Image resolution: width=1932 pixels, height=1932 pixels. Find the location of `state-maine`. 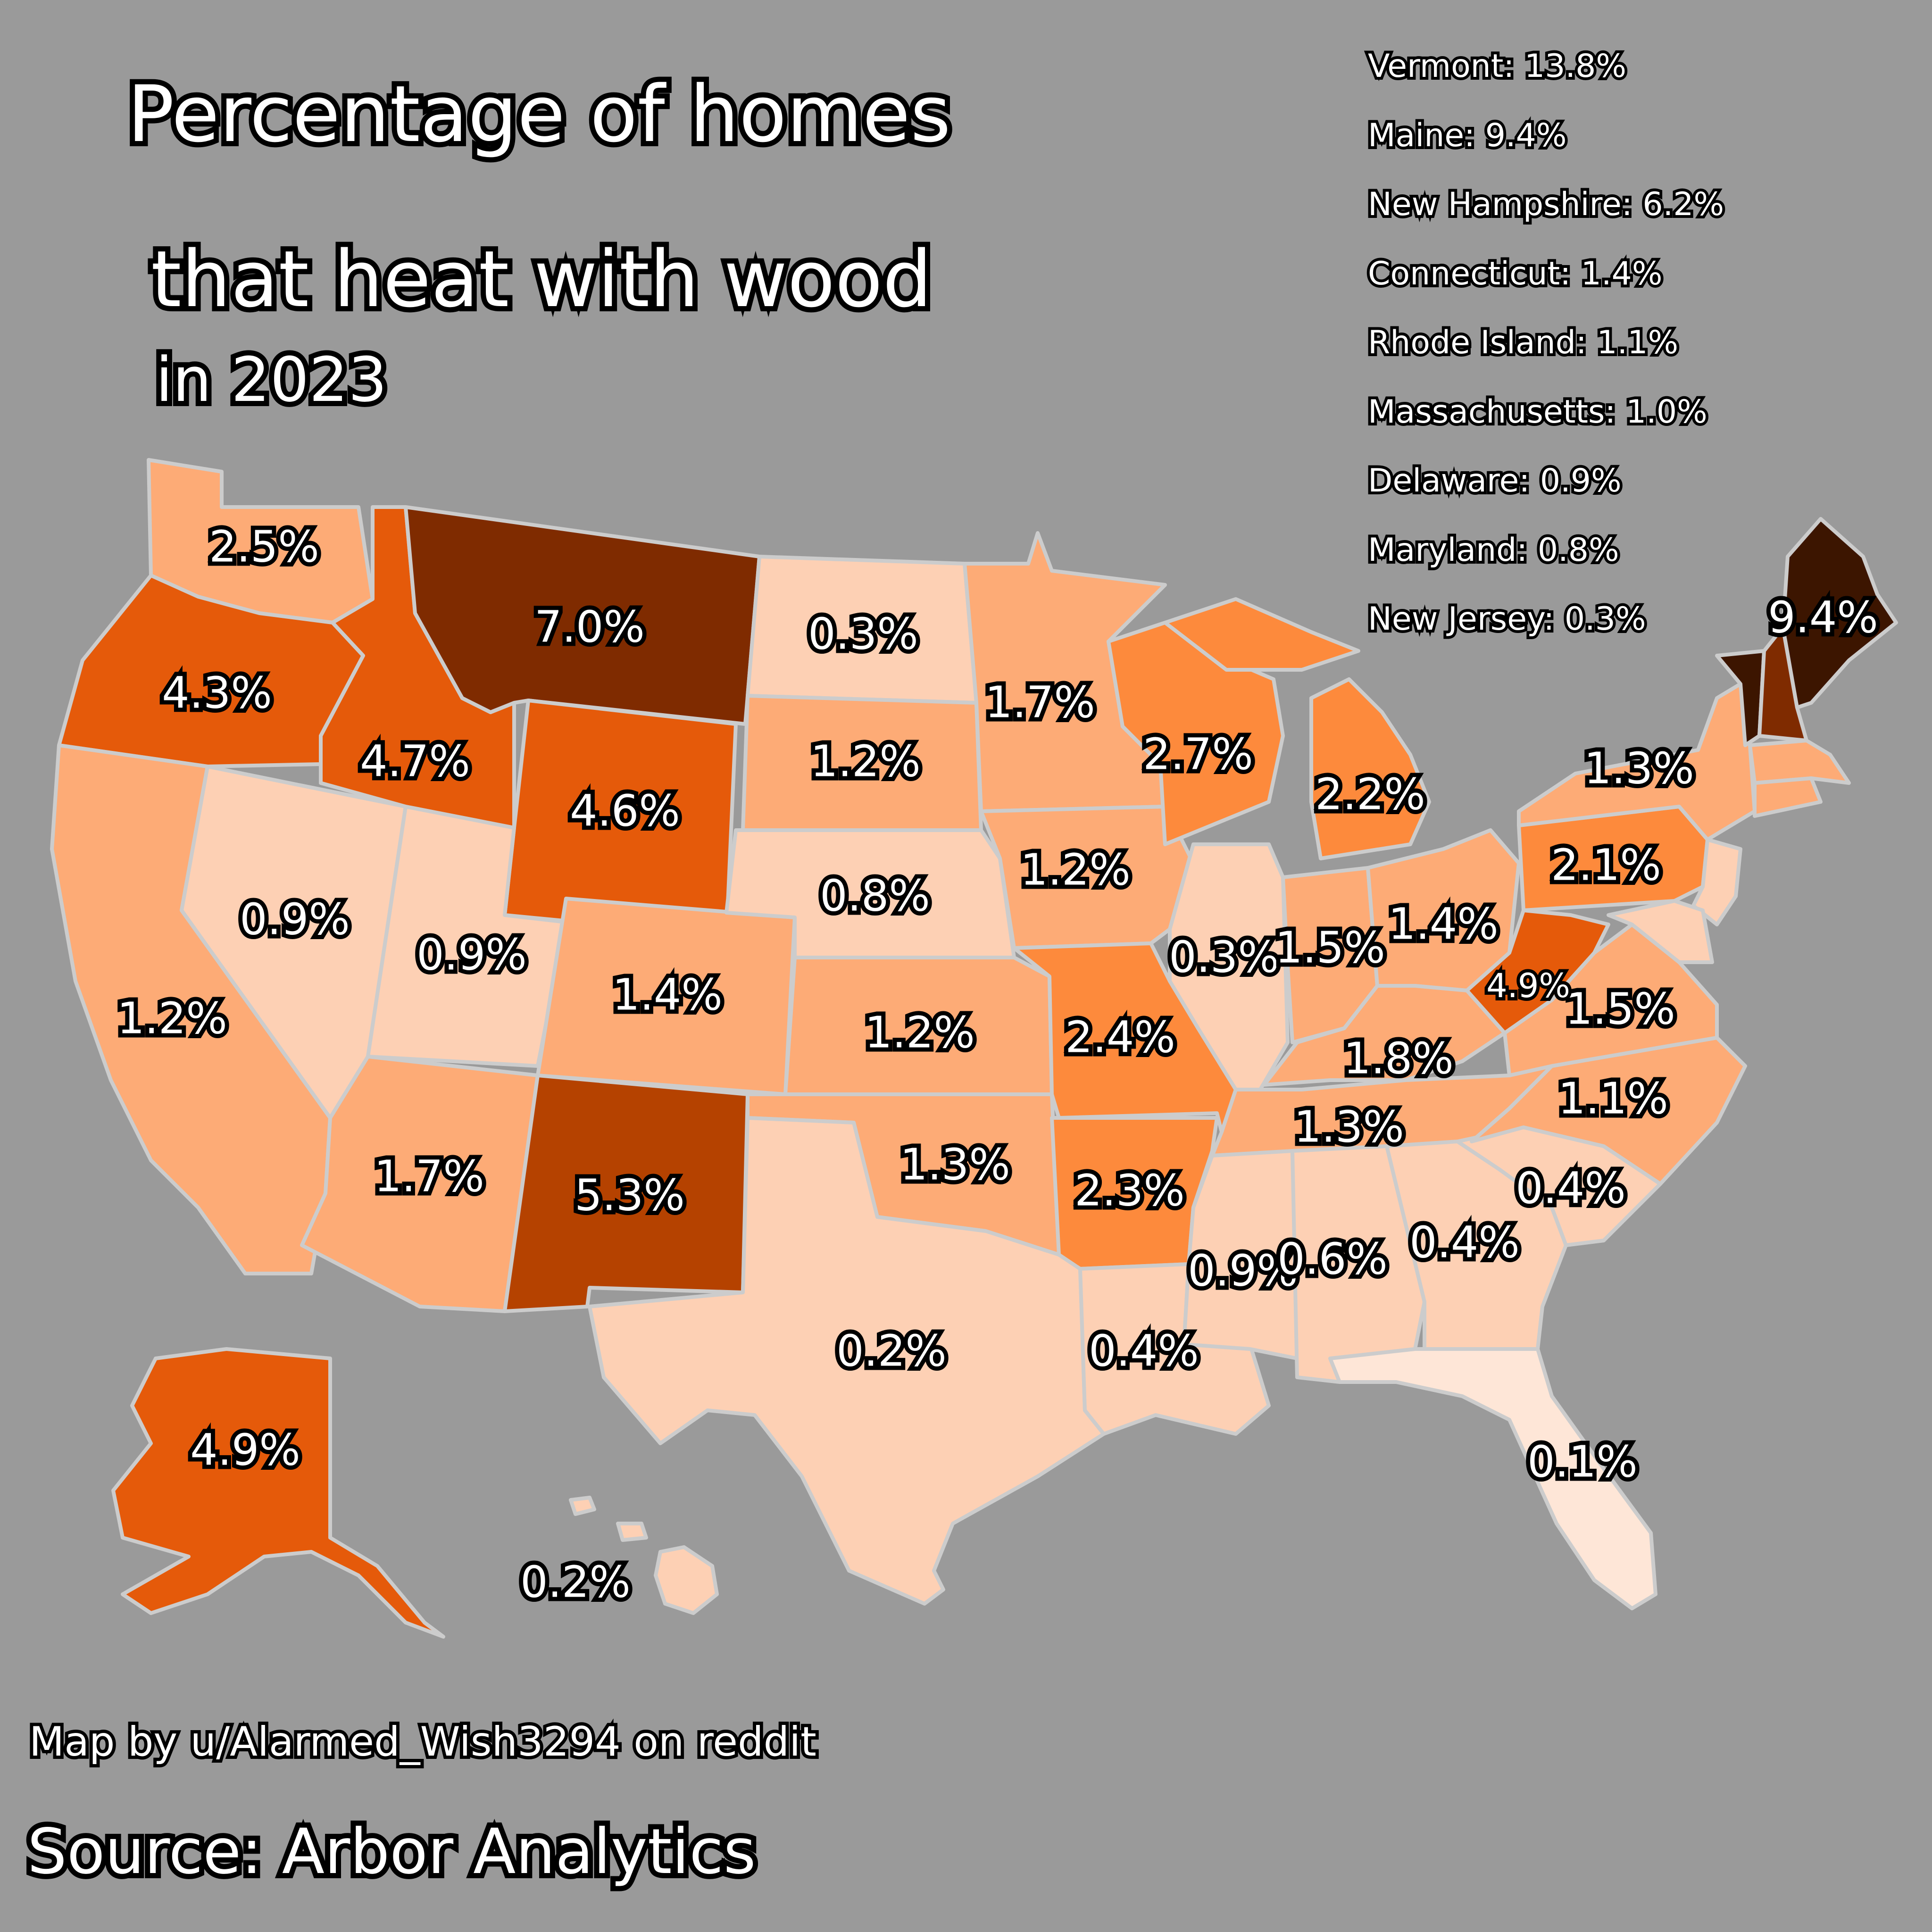

state-maine is located at coordinates (1839, 613).